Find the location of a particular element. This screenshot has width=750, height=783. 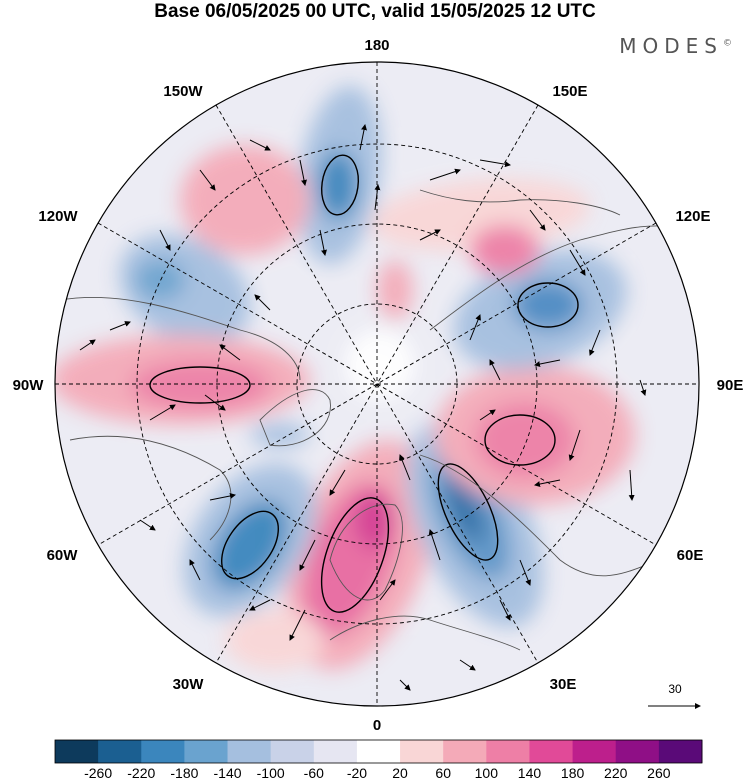

colorbar-tick-label: 100 is located at coordinates (487, 773).